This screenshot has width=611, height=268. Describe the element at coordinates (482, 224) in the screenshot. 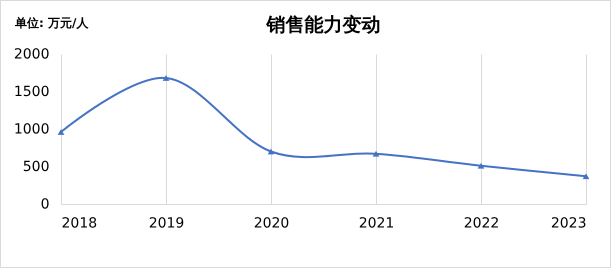

I see `x-tick-label: 2022` at that location.